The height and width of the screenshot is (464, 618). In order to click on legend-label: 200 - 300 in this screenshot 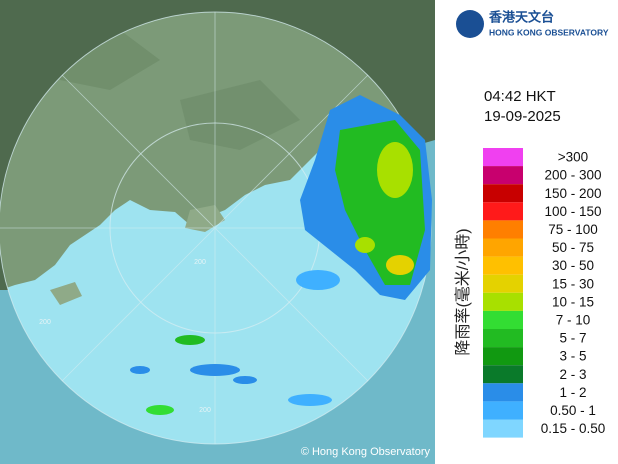, I will do `click(572, 175)`.